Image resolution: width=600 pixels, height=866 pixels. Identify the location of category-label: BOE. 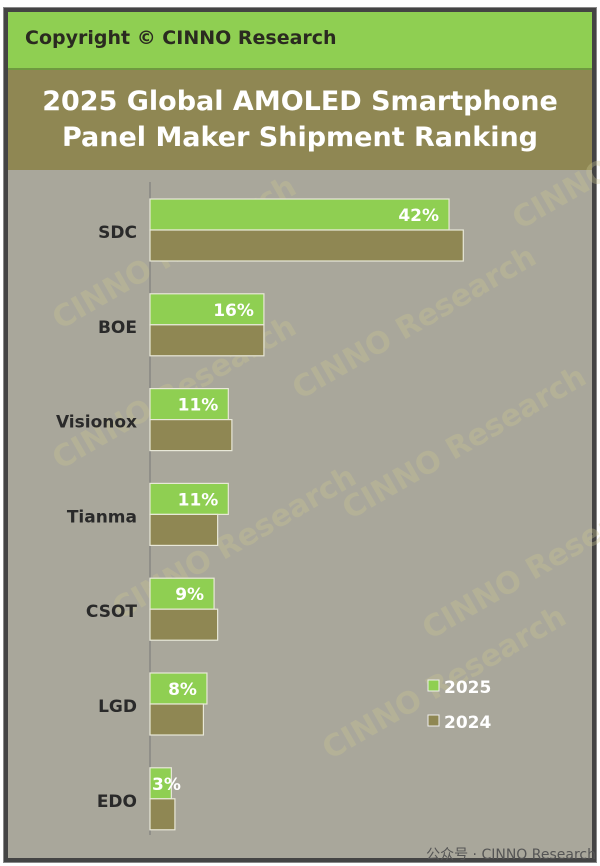
(117, 328).